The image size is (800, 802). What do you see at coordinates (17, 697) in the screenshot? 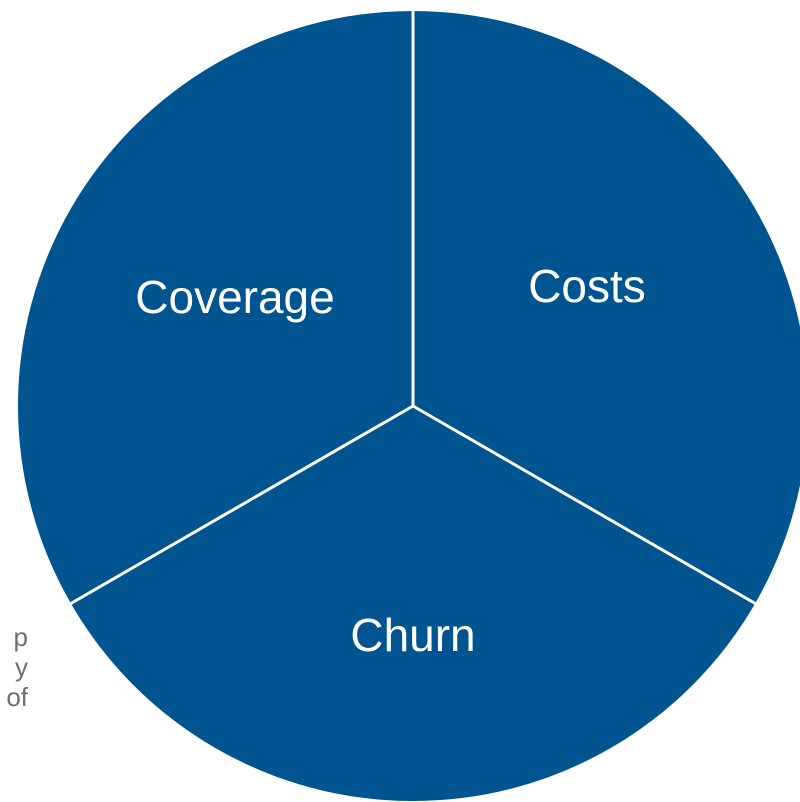
I see `hidden-text-line: of` at bounding box center [17, 697].